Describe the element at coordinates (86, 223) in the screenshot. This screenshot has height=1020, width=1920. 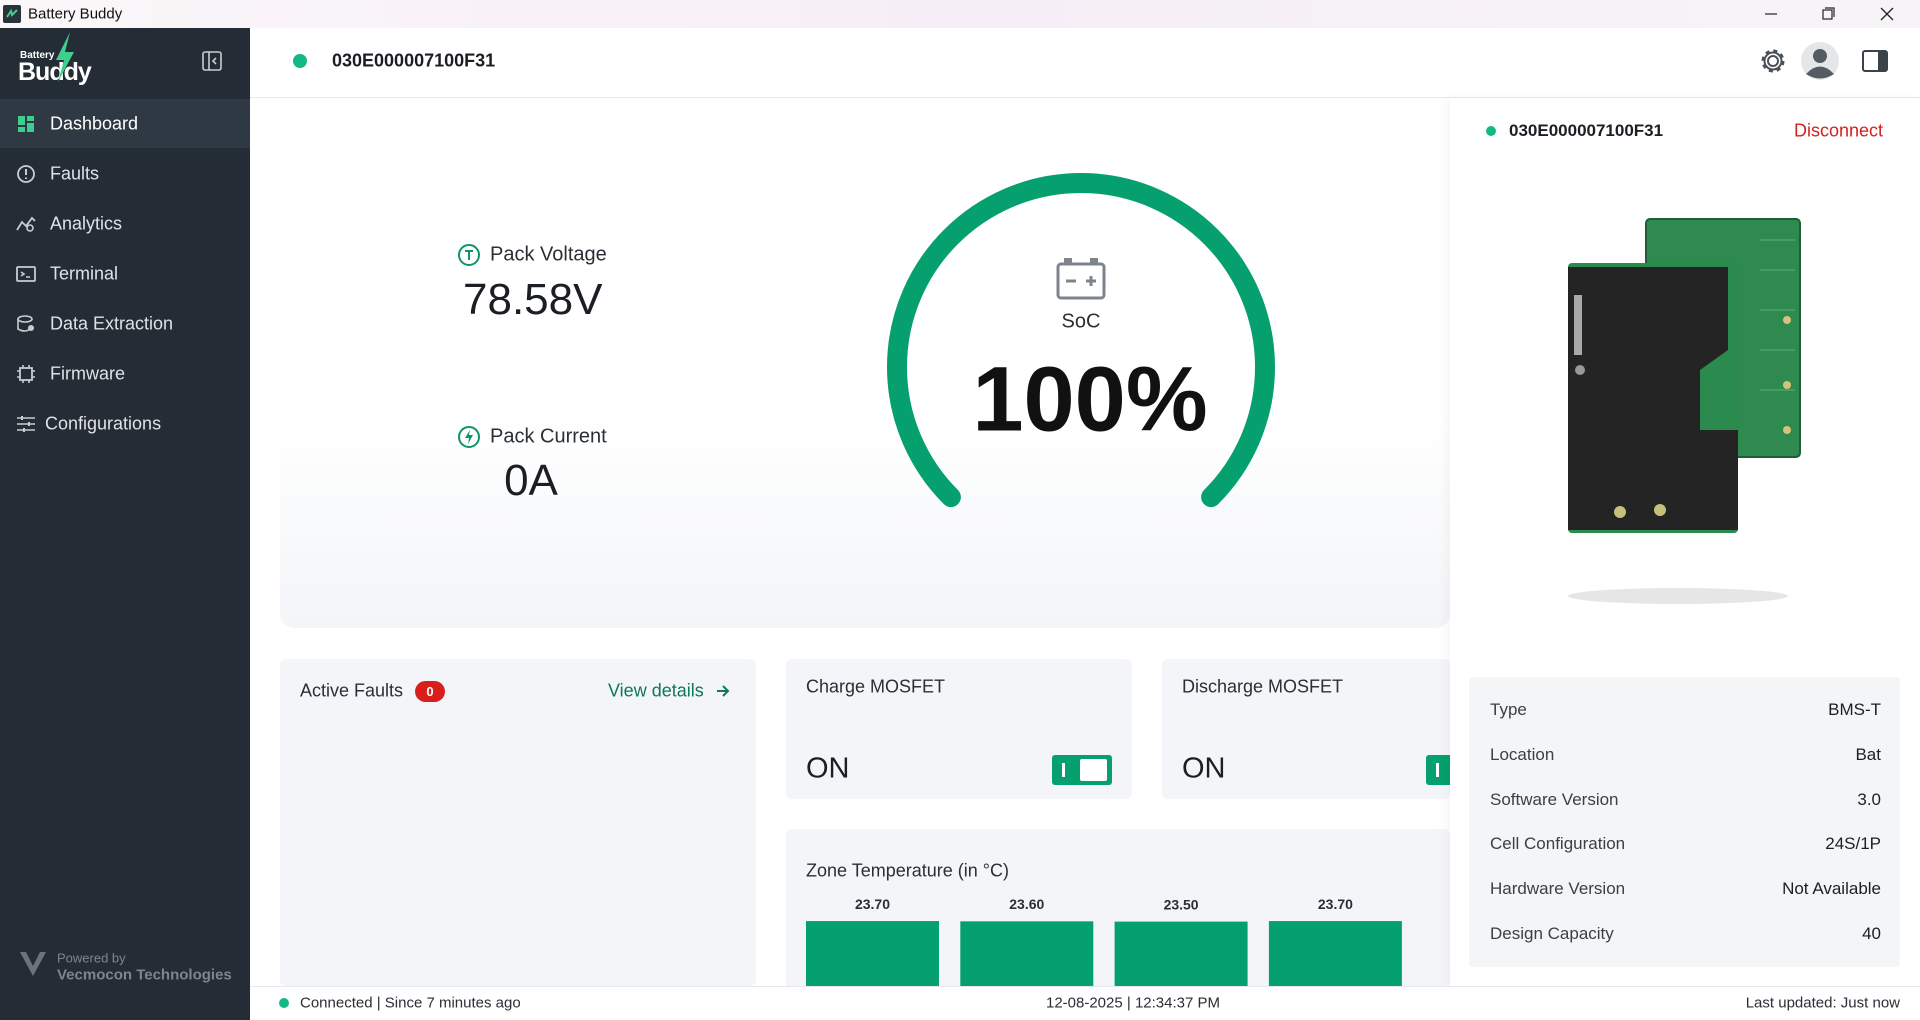
I see `nav-item: Analytics` at that location.